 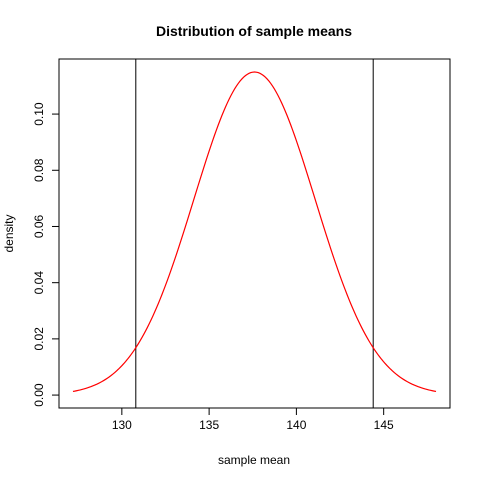 What do you see at coordinates (9, 233) in the screenshot?
I see `y-axis-label: density` at bounding box center [9, 233].